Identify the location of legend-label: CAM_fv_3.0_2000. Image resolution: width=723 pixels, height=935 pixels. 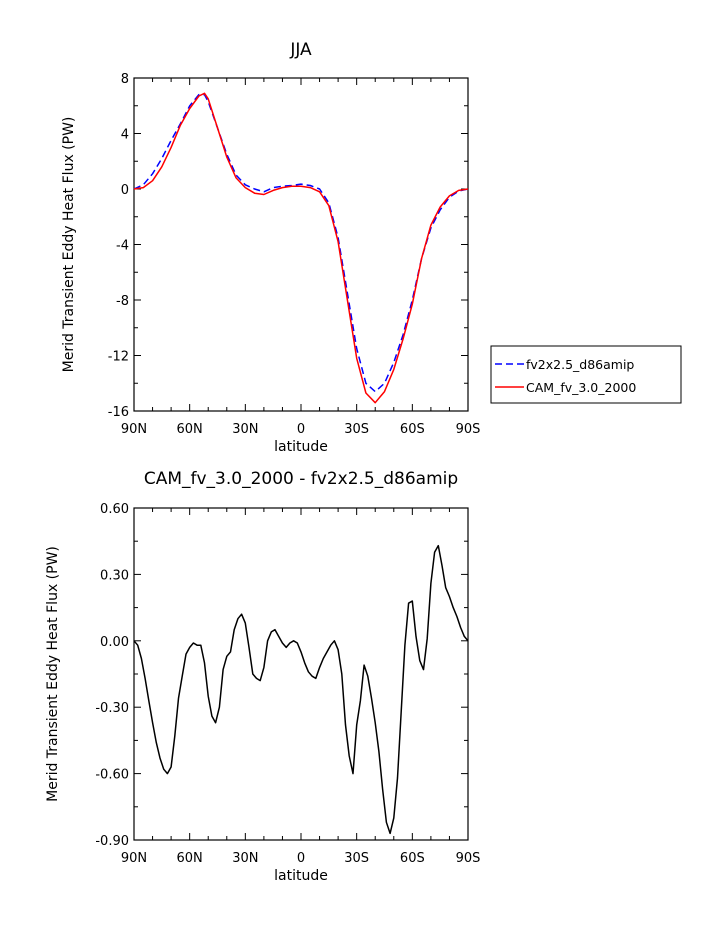
(581, 387).